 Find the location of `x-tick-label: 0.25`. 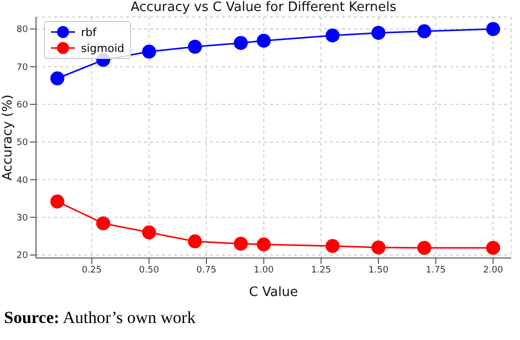

x-tick-label: 0.25 is located at coordinates (92, 270).